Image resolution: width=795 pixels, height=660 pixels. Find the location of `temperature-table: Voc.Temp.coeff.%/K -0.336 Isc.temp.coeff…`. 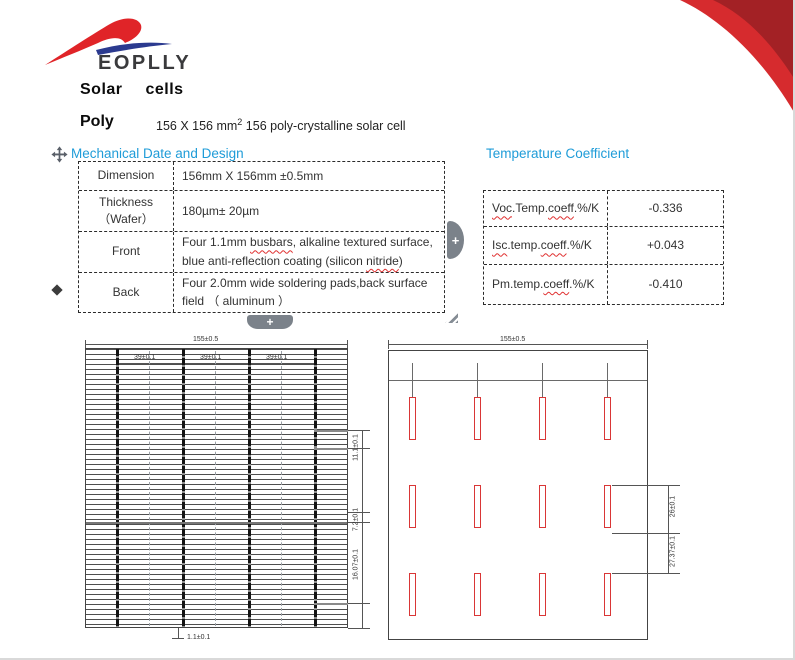

temperature-table: Voc.Temp.coeff.%/K -0.336 Isc.temp.coeff… is located at coordinates (603, 247).